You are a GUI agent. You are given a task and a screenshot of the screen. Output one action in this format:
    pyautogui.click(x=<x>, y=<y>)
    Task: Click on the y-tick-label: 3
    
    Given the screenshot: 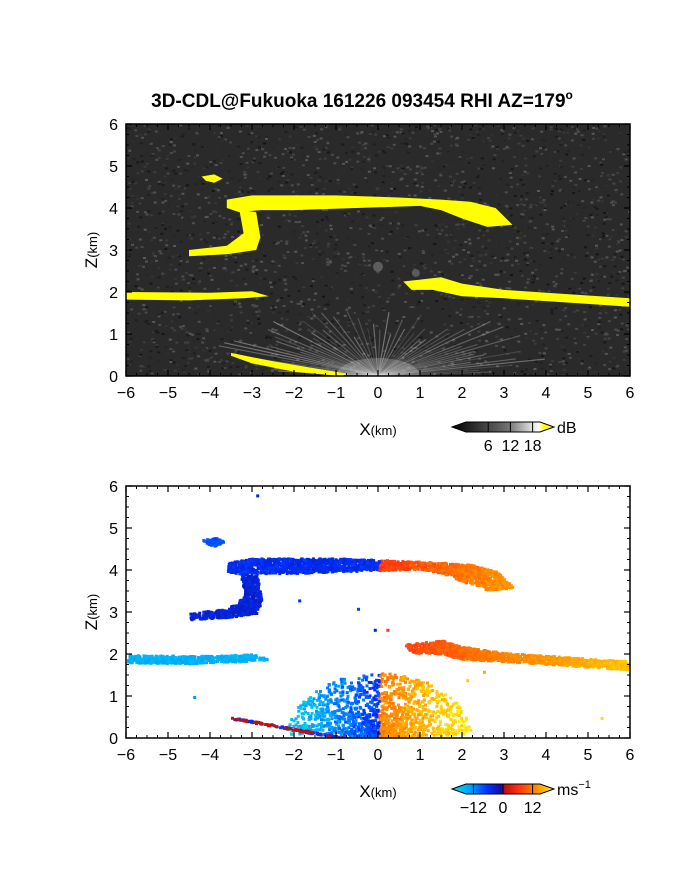 What is the action you would take?
    pyautogui.click(x=113, y=251)
    